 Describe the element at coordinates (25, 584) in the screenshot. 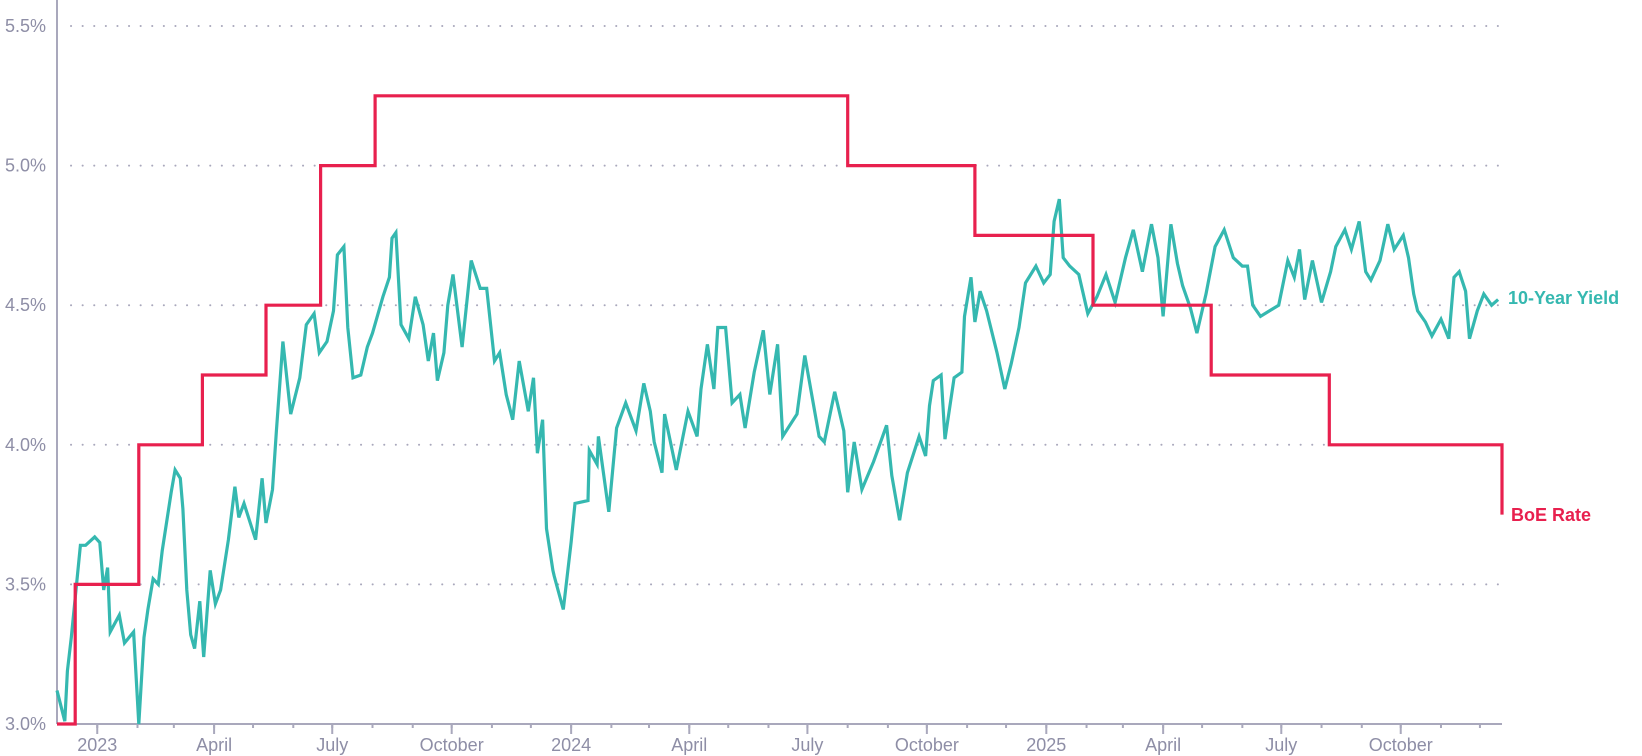

I see `y-tick-label: 3.5%` at that location.